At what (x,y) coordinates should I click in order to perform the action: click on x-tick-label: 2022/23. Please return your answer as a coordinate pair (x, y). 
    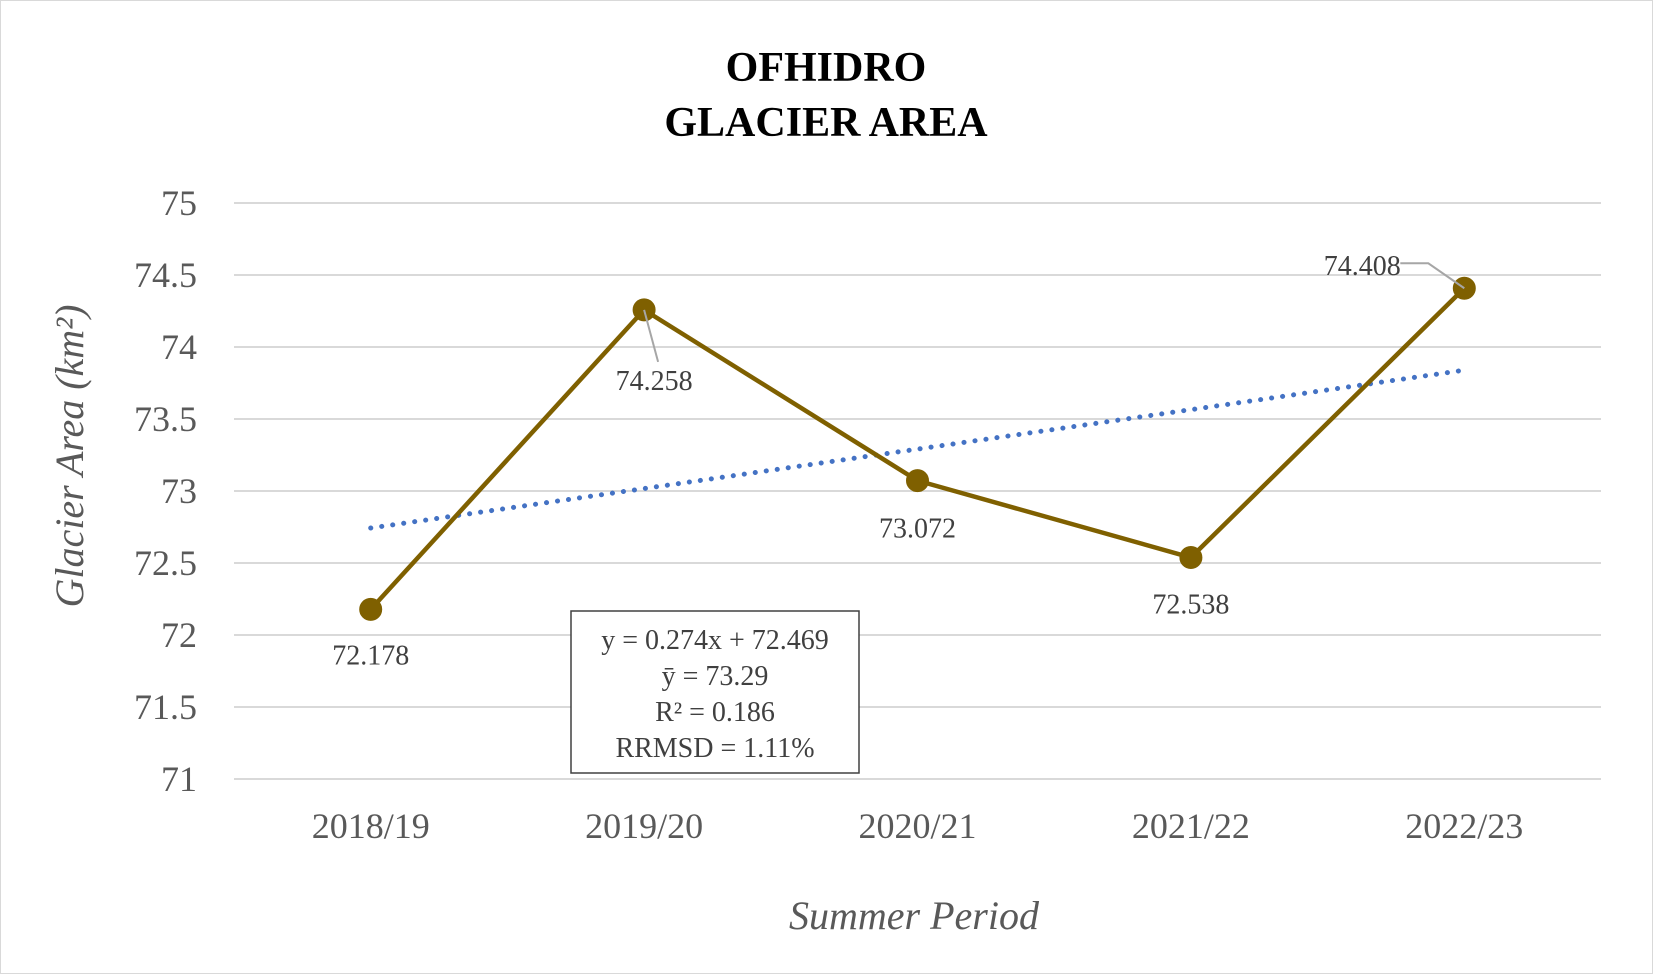
    Looking at the image, I should click on (1464, 826).